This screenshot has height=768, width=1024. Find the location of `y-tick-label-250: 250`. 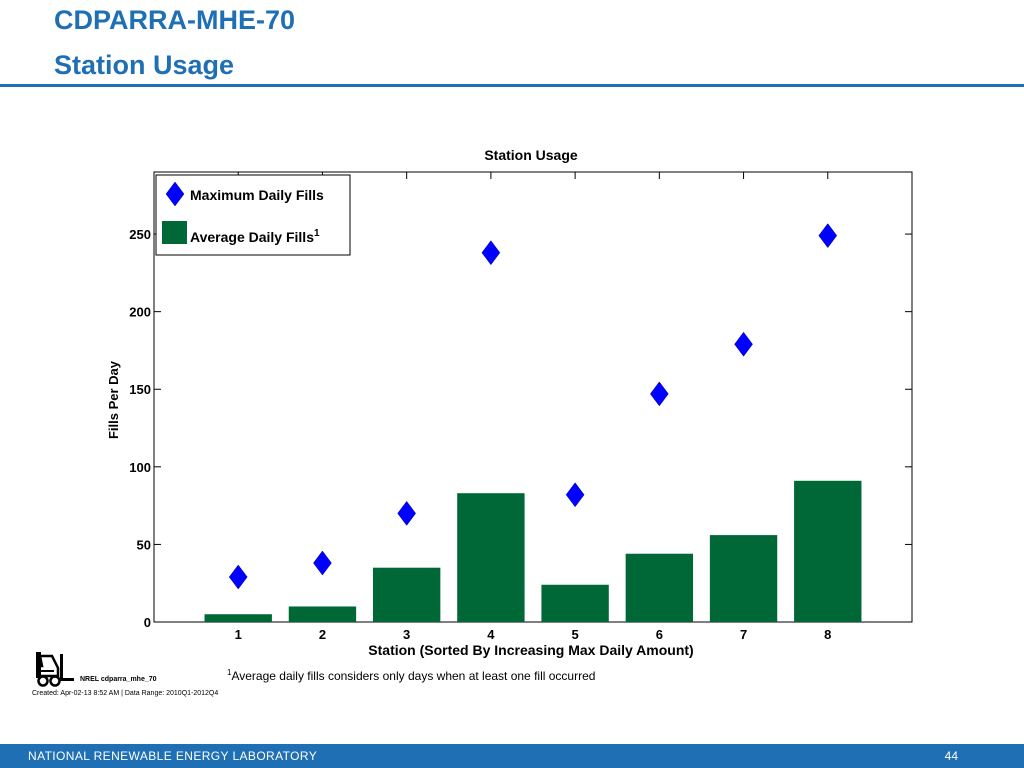

y-tick-label-250: 250 is located at coordinates (140, 234).